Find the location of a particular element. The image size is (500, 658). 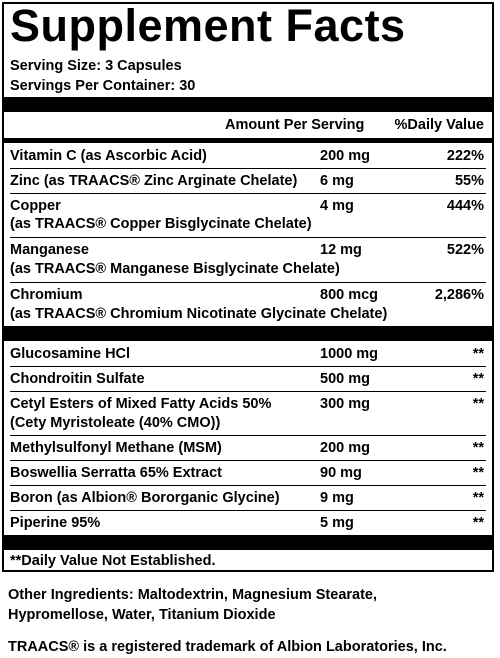

nutrient-name: Zinc (as TRAACS® Zinc Arginate Chelate) is located at coordinates (154, 181).